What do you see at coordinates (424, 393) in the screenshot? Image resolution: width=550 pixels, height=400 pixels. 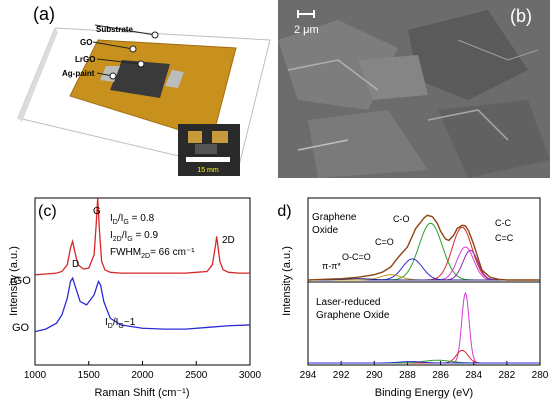 I see `x-axis-title: Binding Energy (eV)` at bounding box center [424, 393].